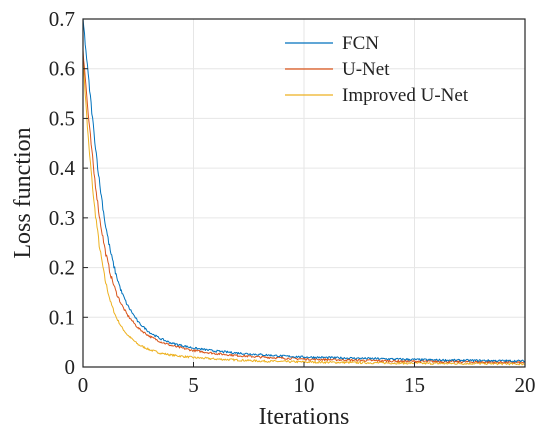 This screenshot has height=440, width=550. Describe the element at coordinates (193, 385) in the screenshot. I see `x-tick-label: 5` at that location.